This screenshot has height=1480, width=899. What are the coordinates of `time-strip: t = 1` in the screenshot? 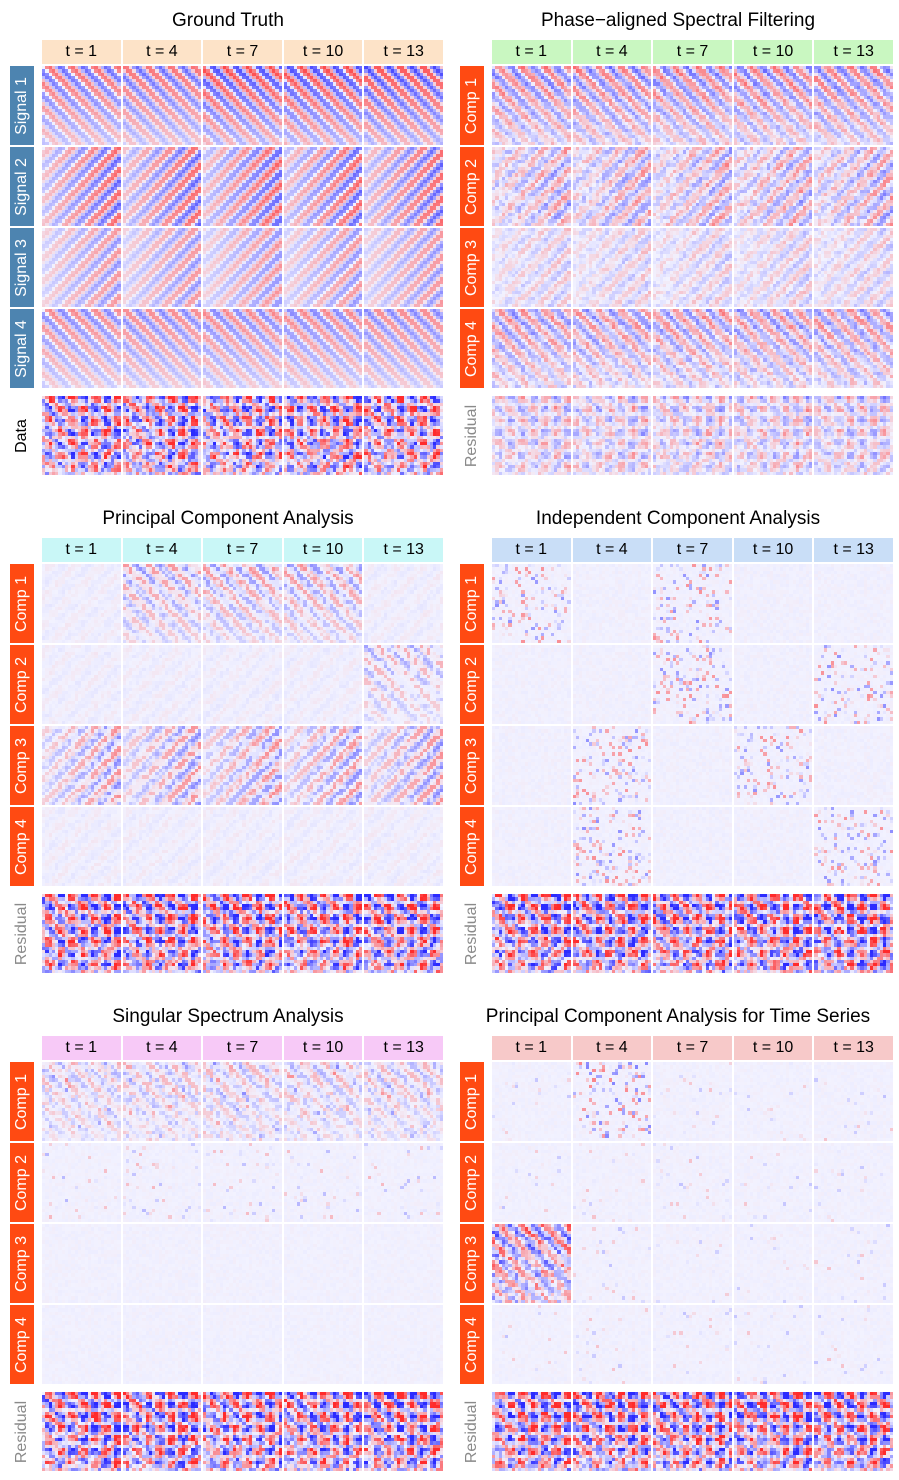 It's located at (81, 52).